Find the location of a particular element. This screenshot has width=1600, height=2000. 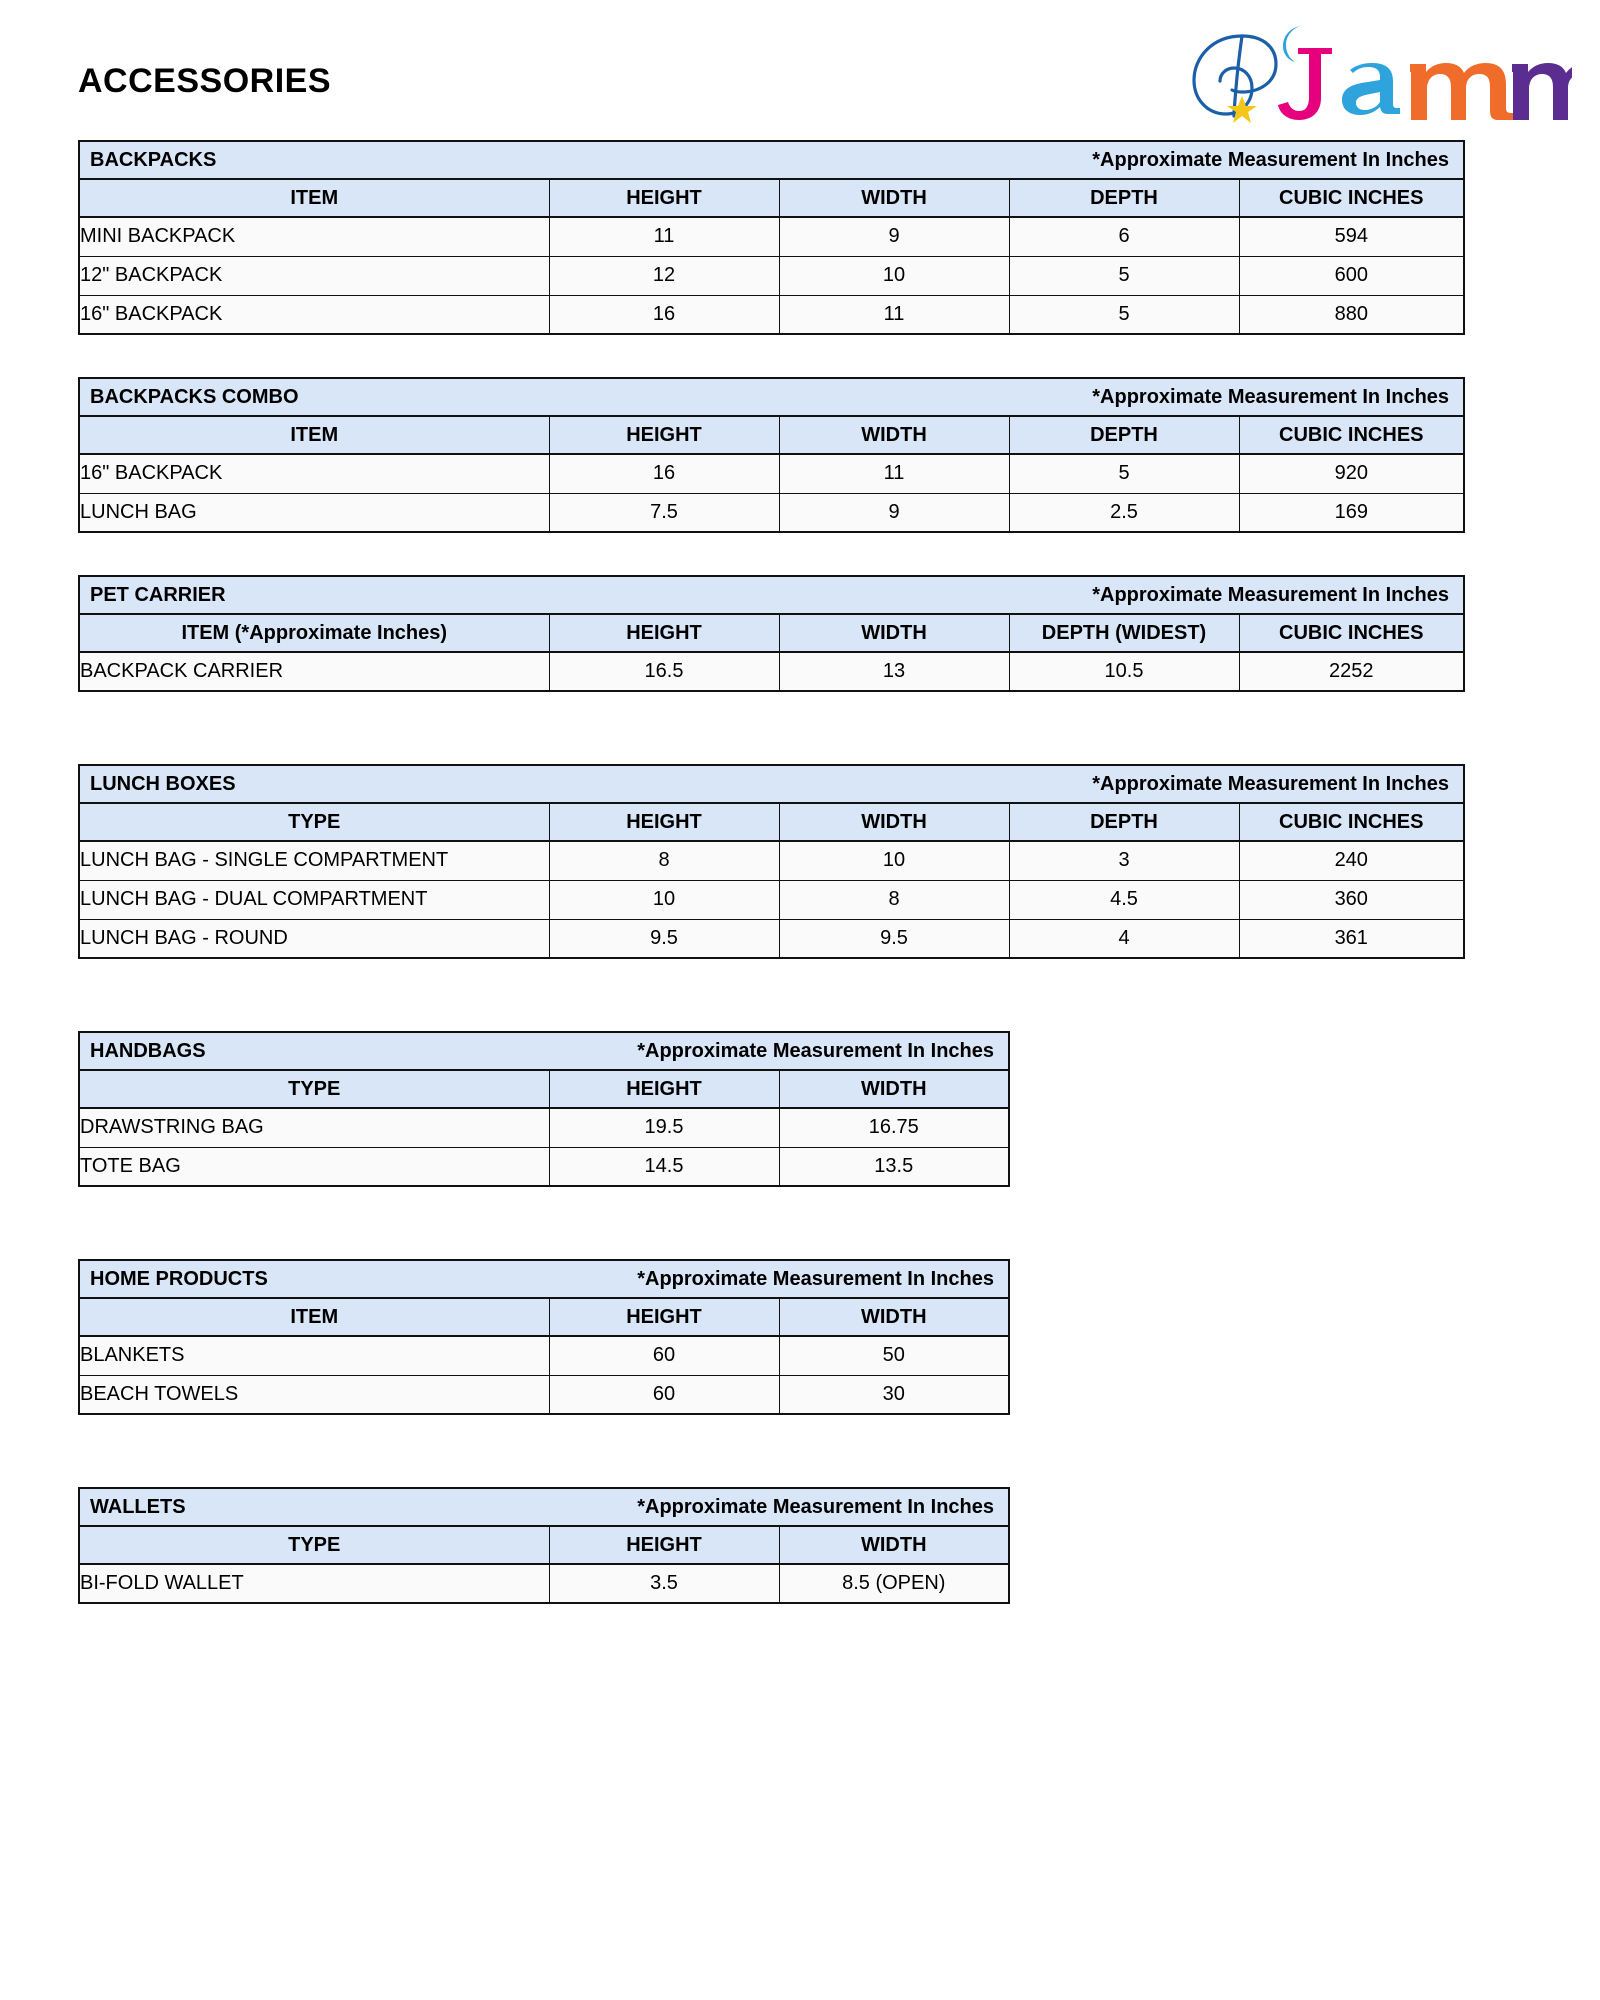

table-row: LUNCH BAG 7.5 9 2.5 169 is located at coordinates (771, 512).